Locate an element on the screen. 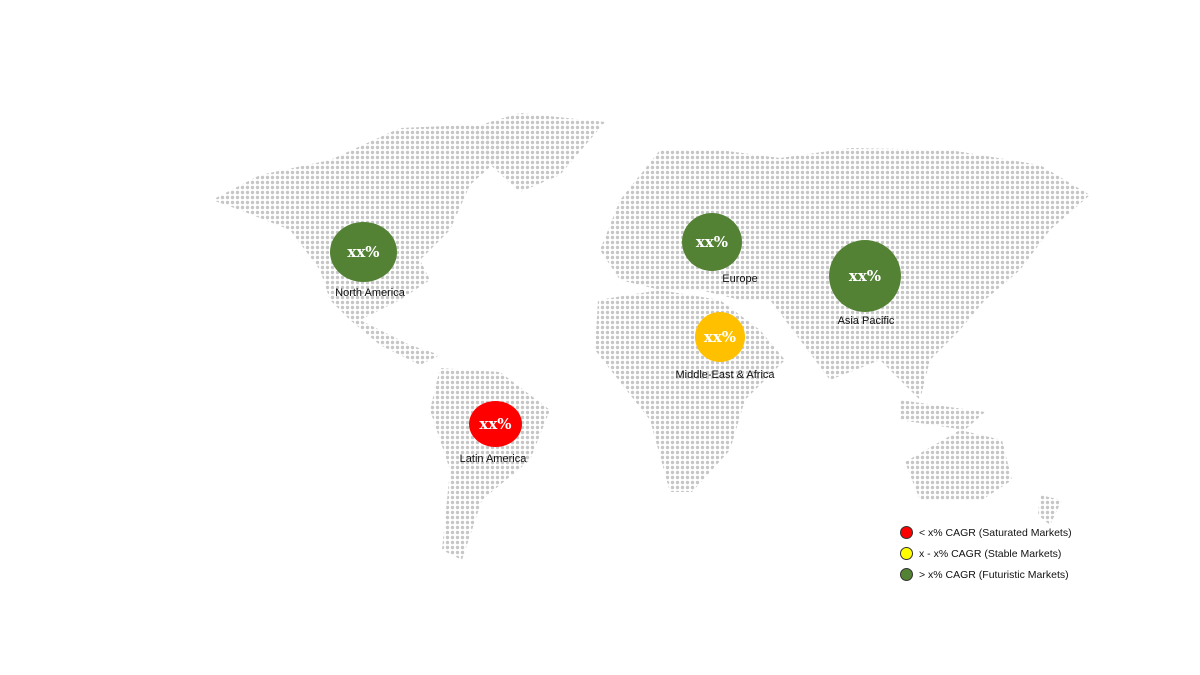 The image size is (1200, 675). legend-item-saturated: < x% CAGR (Saturated Markets) is located at coordinates (986, 532).